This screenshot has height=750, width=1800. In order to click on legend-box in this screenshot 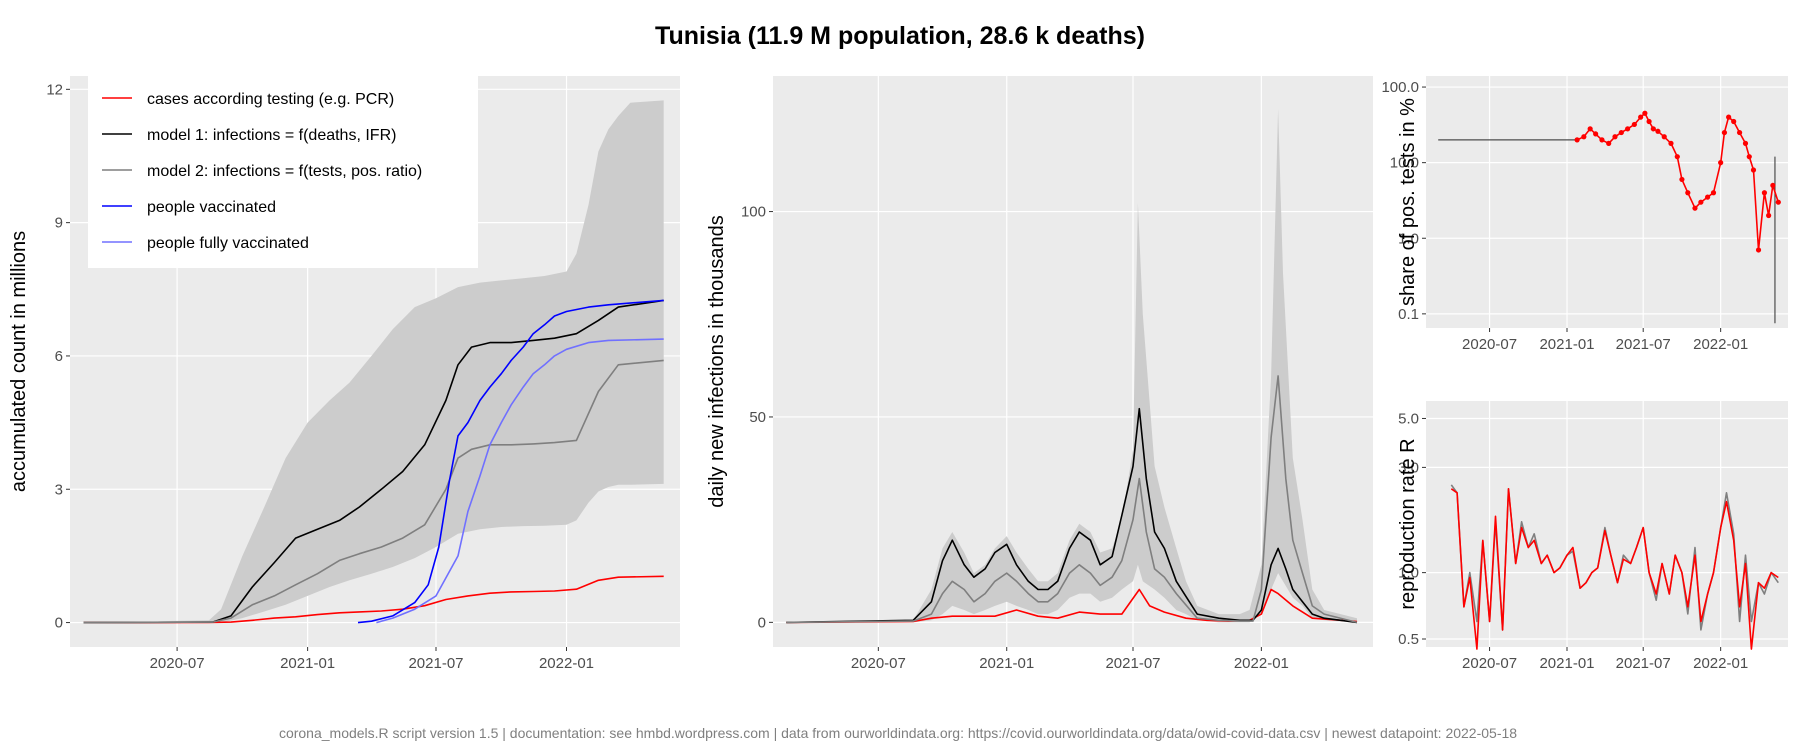, I will do `click(283, 172)`.